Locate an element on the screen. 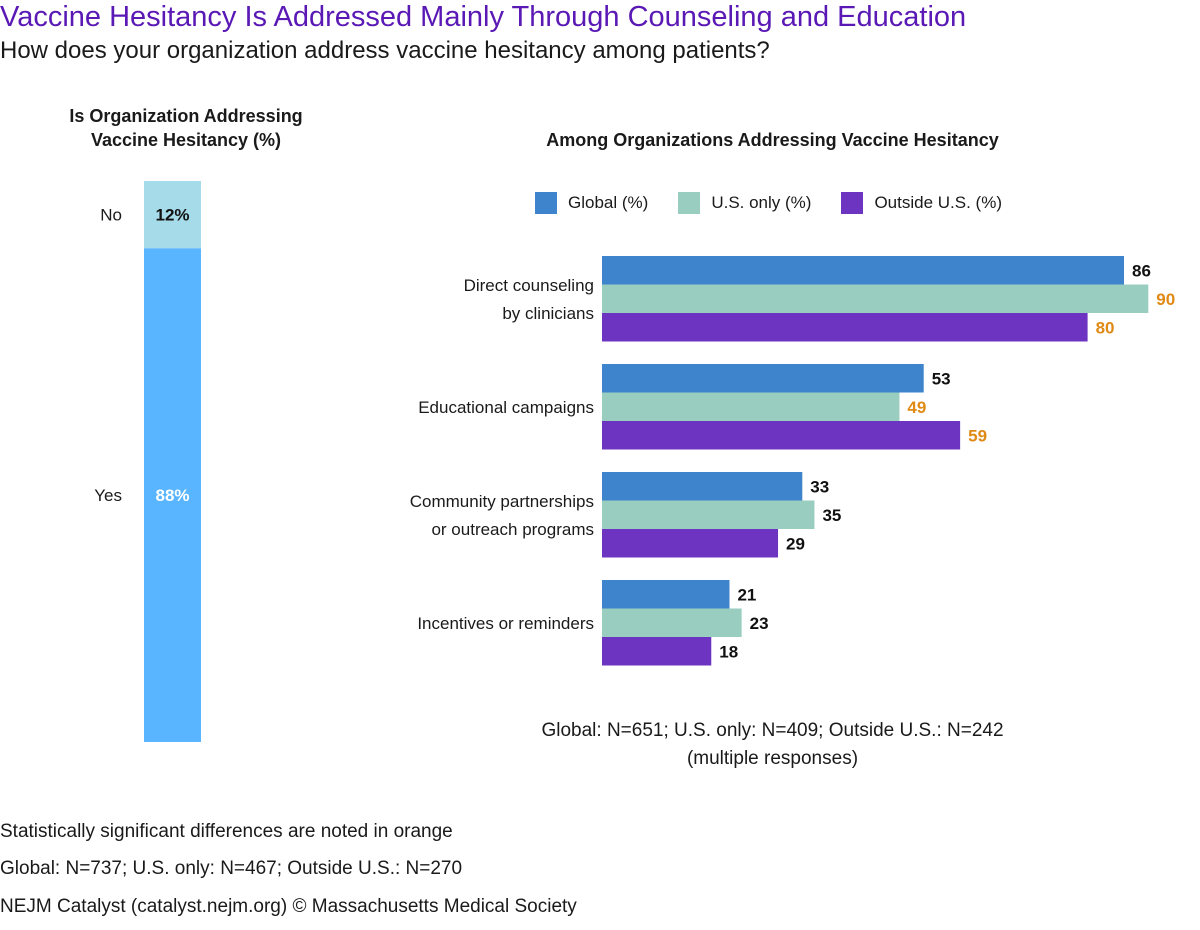 This screenshot has height=930, width=1200. category-label-community-partnerships-or-outreach-programs-line2: or outreach programs is located at coordinates (512, 529).